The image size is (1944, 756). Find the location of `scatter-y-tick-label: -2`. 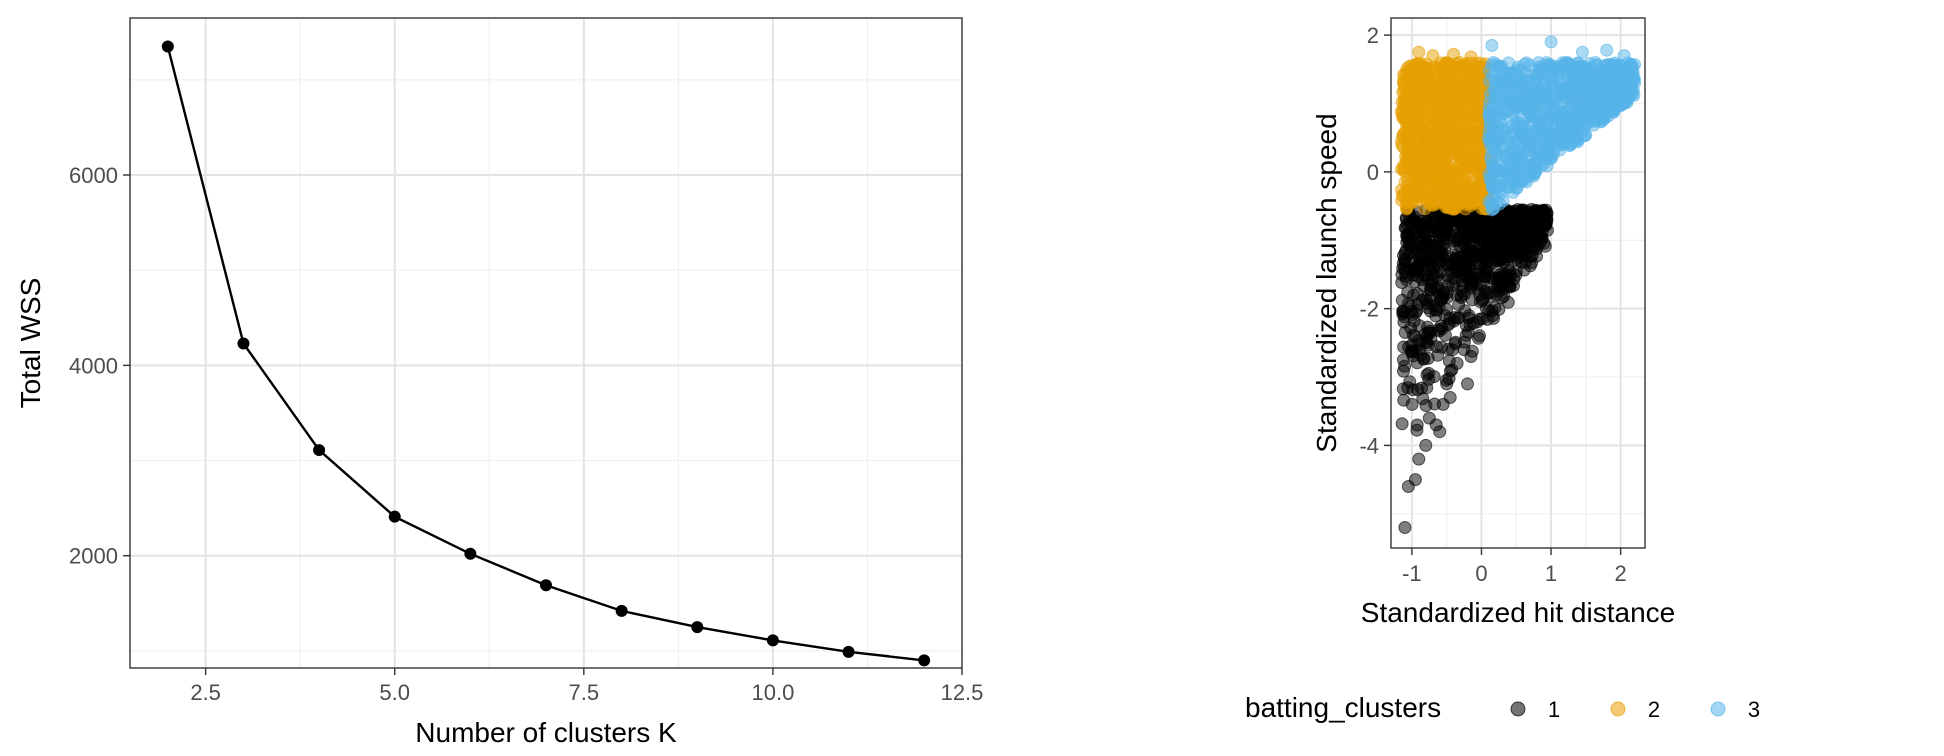

scatter-y-tick-label: -2 is located at coordinates (1369, 309).